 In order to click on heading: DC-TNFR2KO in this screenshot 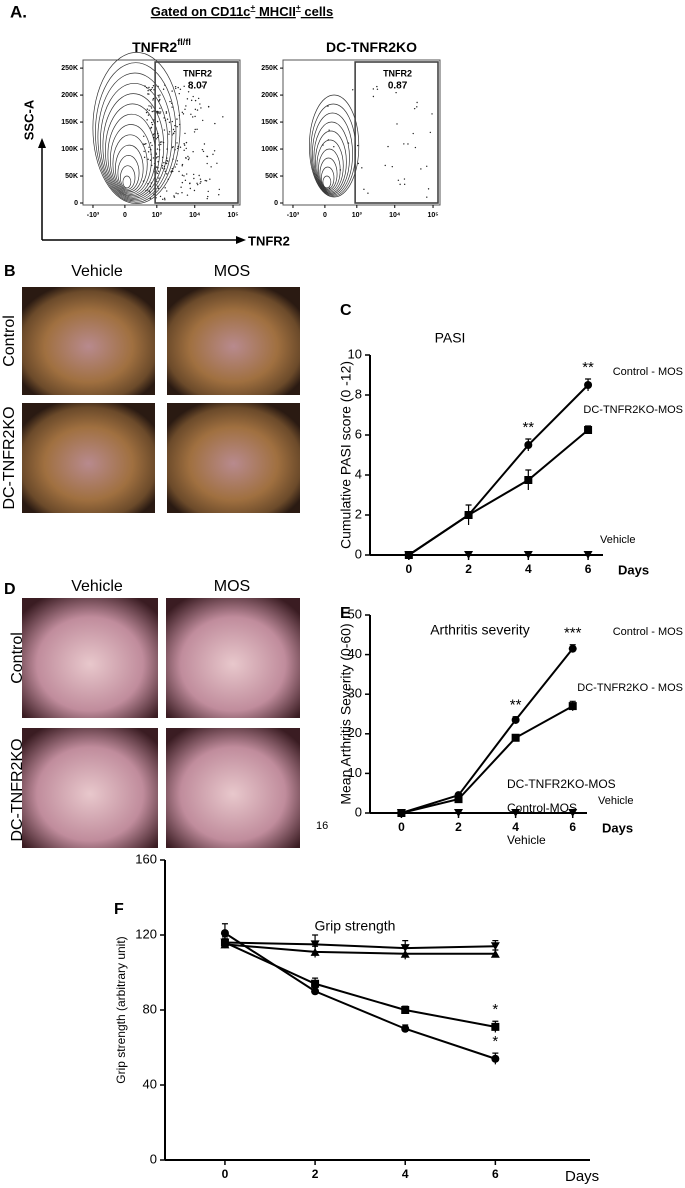, I will do `click(371, 47)`.